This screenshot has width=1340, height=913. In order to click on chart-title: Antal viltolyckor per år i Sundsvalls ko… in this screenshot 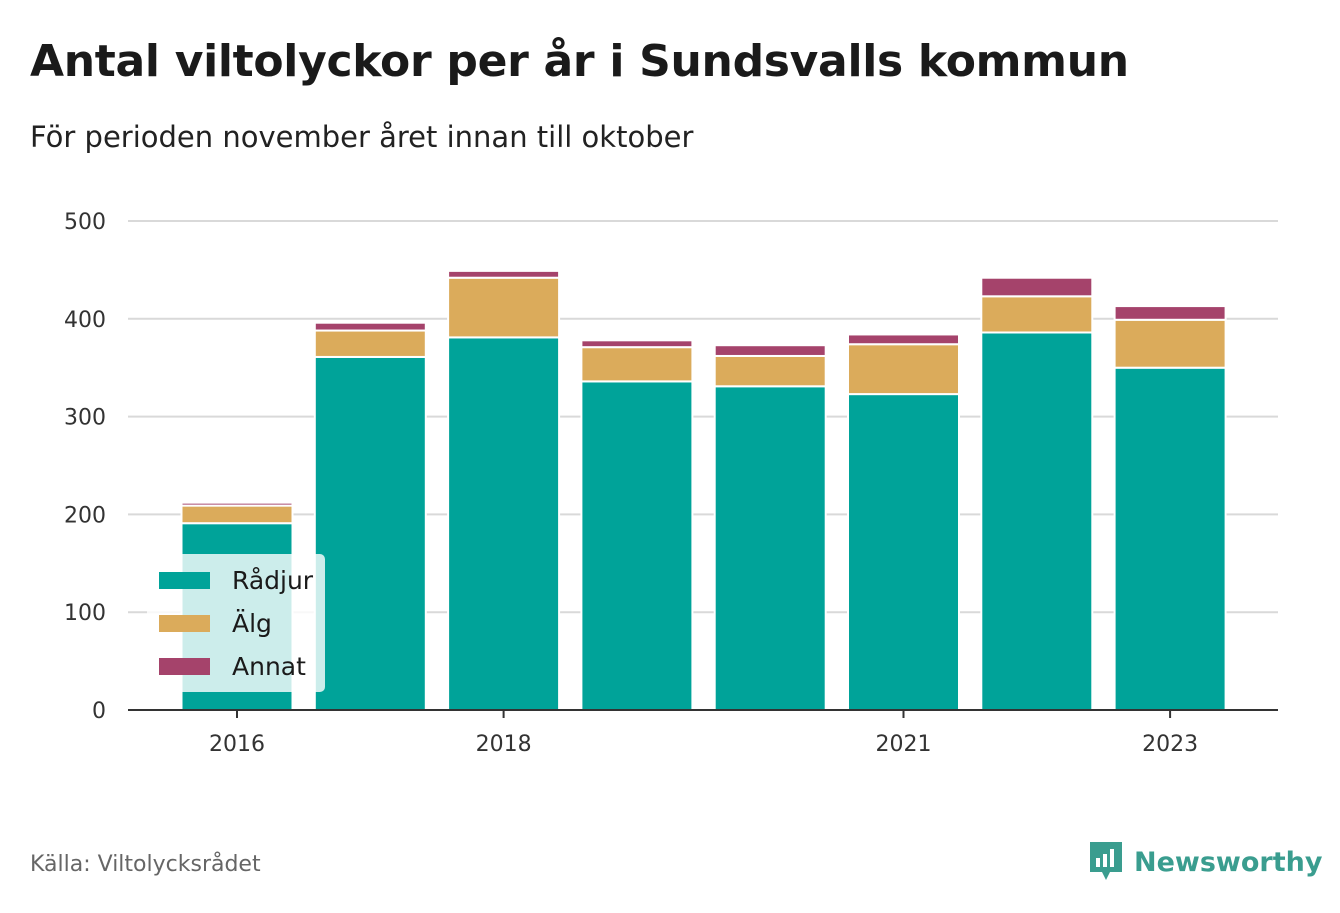, I will do `click(579, 61)`.